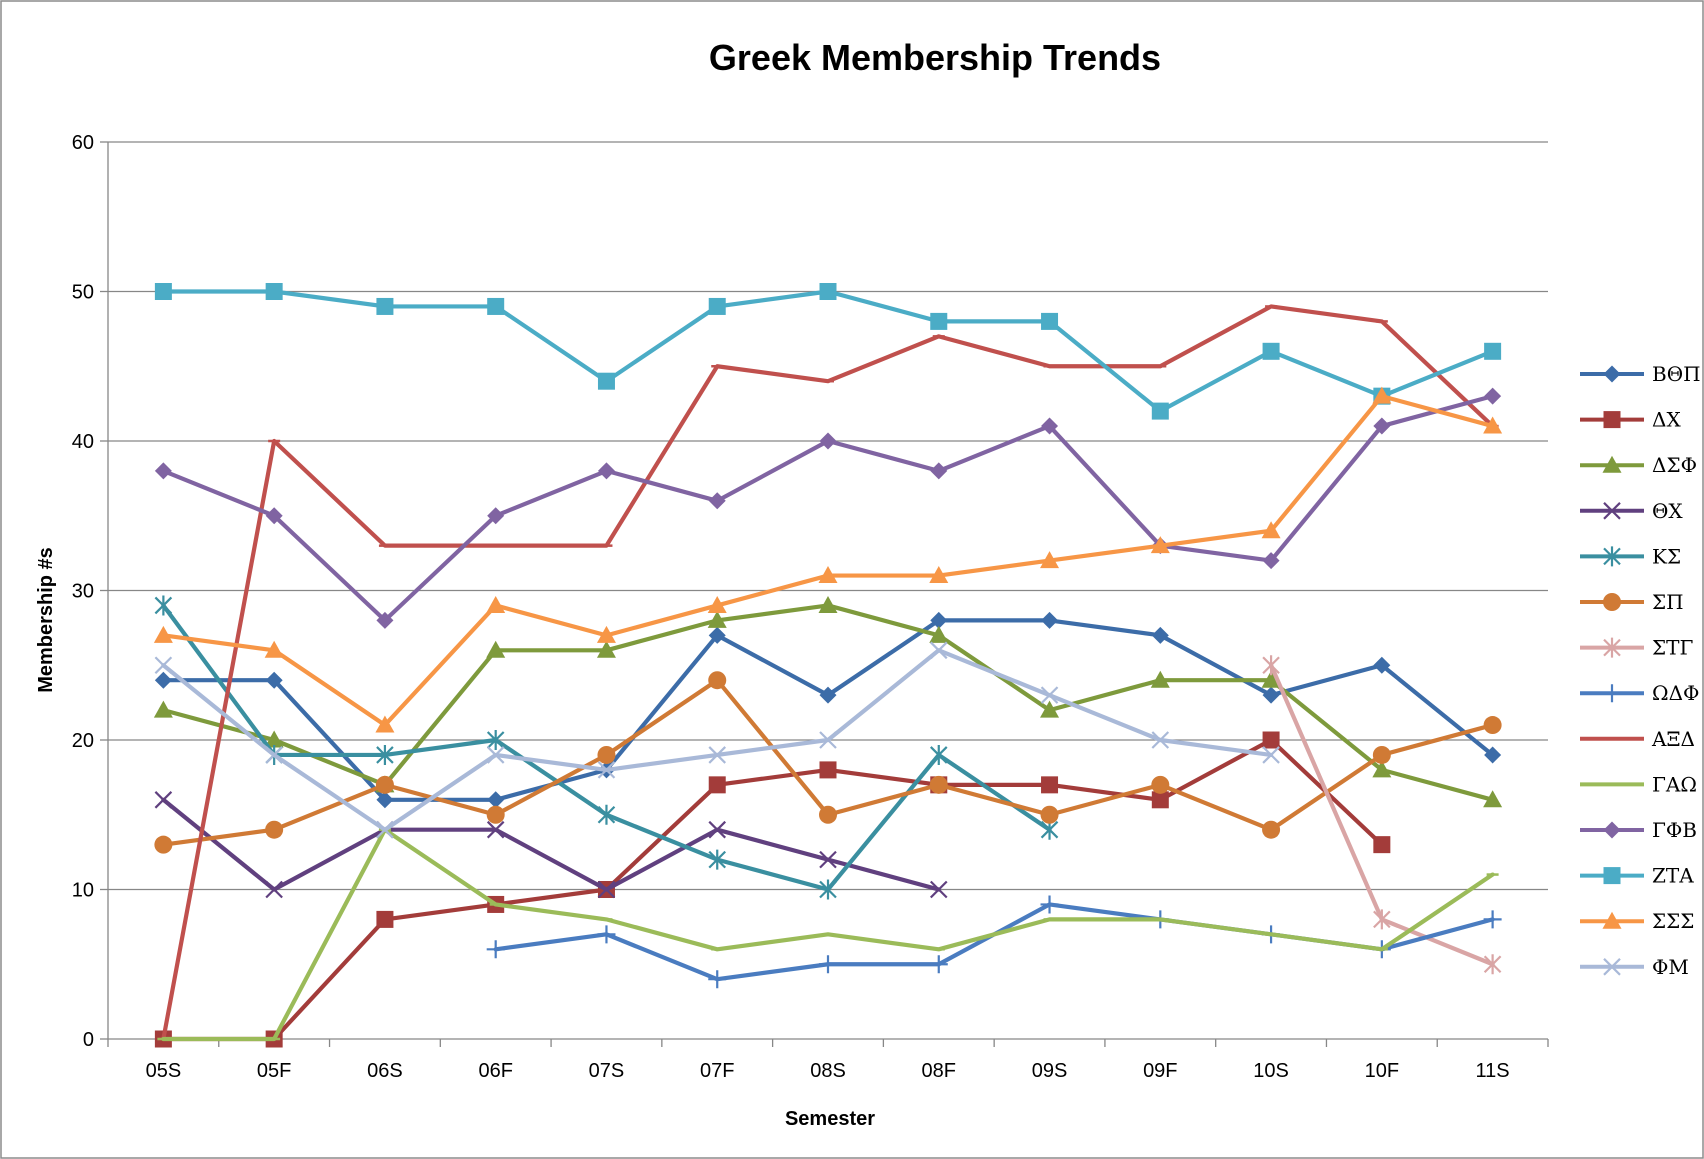 The height and width of the screenshot is (1159, 1704). What do you see at coordinates (1050, 321) in the screenshot?
I see `point-11-09S` at bounding box center [1050, 321].